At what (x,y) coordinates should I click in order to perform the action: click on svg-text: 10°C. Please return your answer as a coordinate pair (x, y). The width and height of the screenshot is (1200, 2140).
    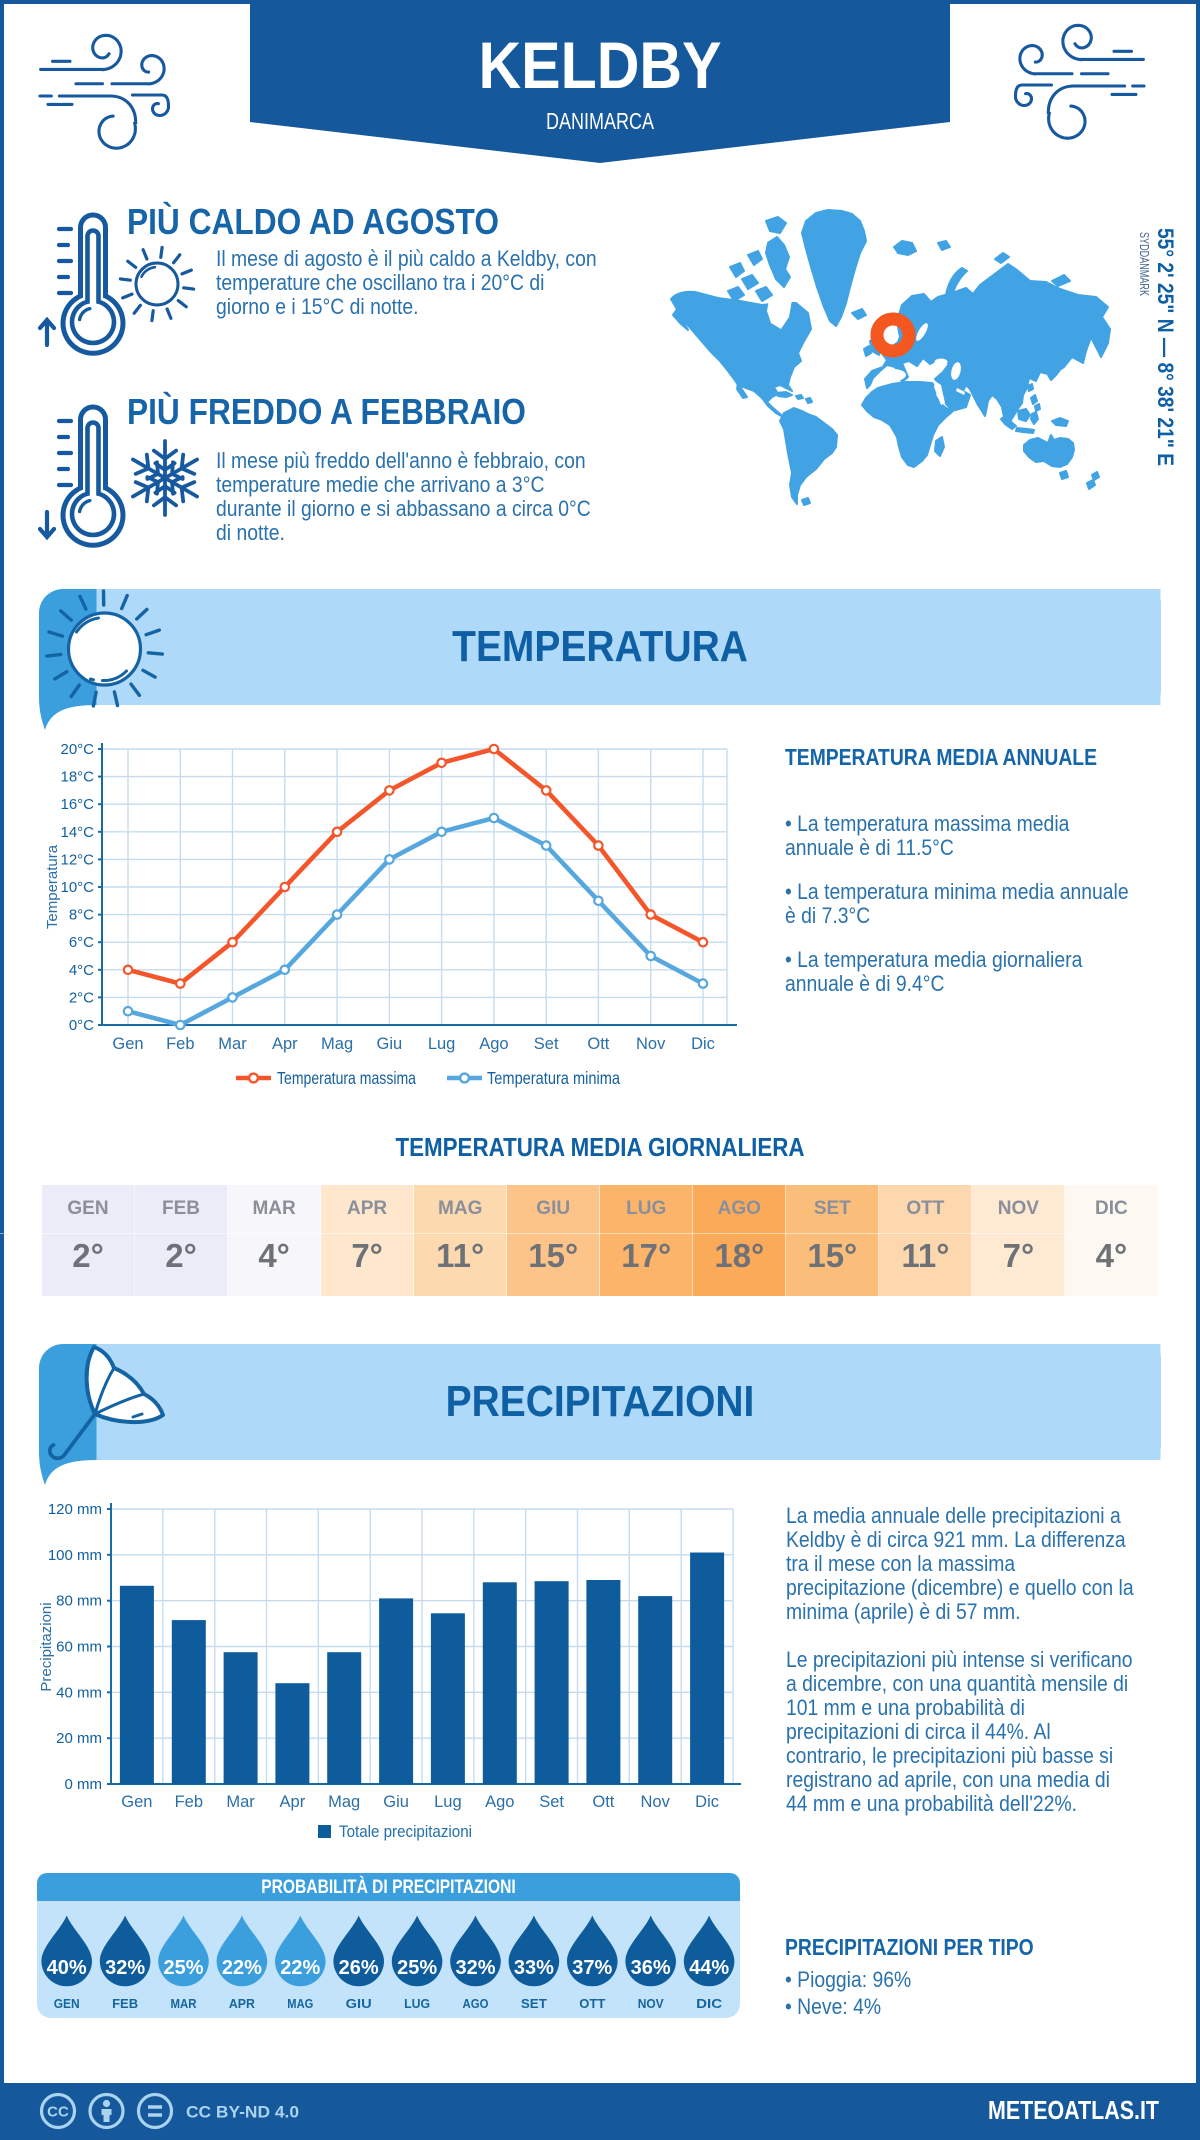
    Looking at the image, I should click on (77, 887).